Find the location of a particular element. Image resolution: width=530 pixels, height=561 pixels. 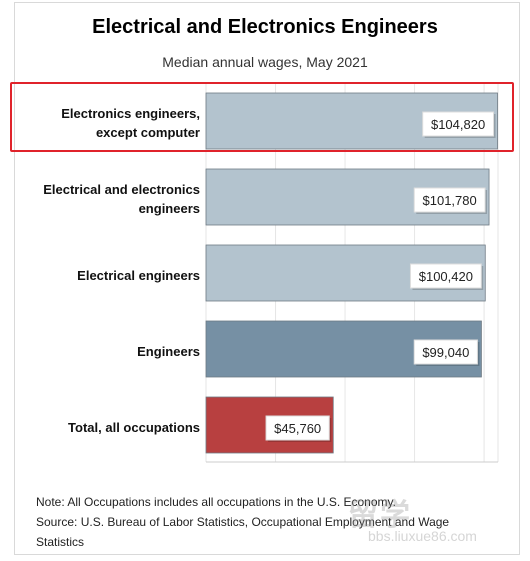

note-line-3: Statistics is located at coordinates (60, 542).